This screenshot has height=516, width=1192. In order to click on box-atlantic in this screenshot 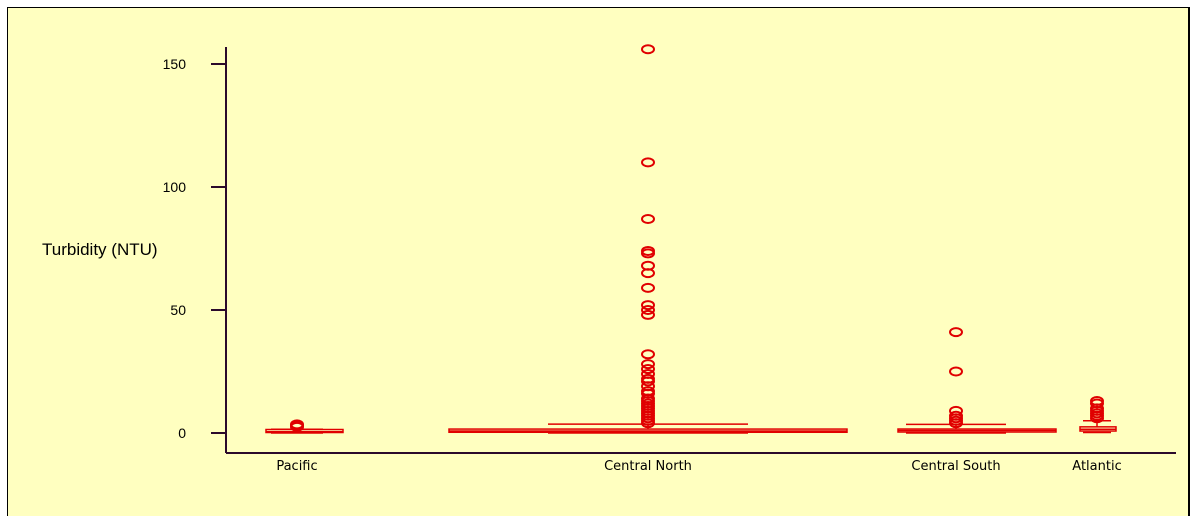, I will do `click(1098, 415)`.